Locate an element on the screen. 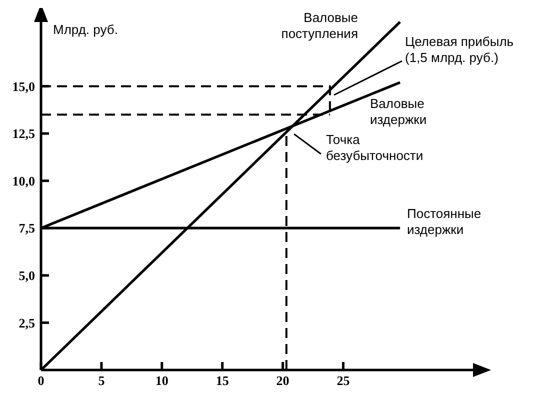 This screenshot has height=396, width=542. y-tick-label: 15,0 is located at coordinates (23, 86).